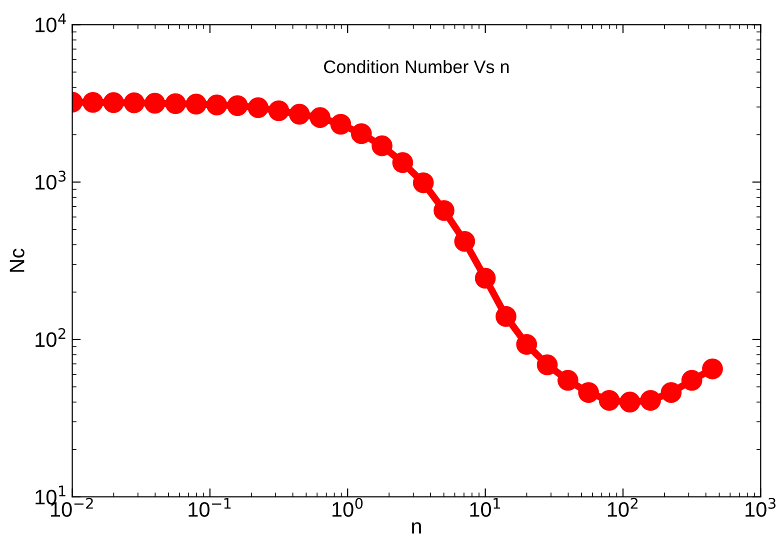  What do you see at coordinates (347, 507) in the screenshot?
I see `x-tick-label: 10$^{0}$` at bounding box center [347, 507].